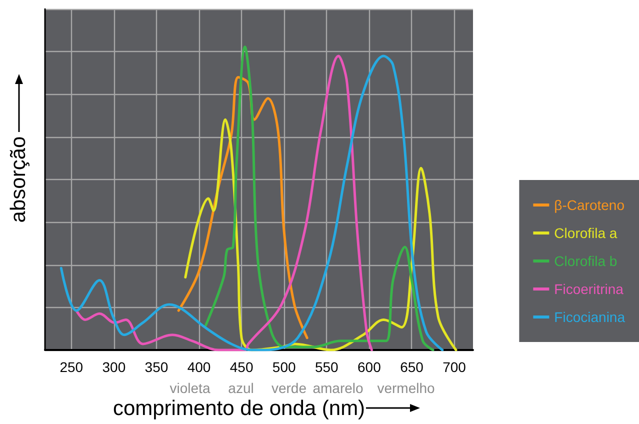 This screenshot has height=424, width=639. What do you see at coordinates (326, 367) in the screenshot?
I see `x-tick-label: 550` at bounding box center [326, 367].